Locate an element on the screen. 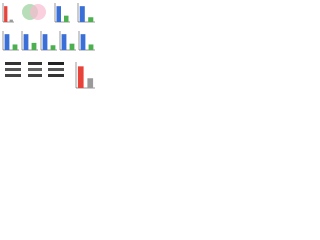 This screenshot has width=320, height=240. venn-diagram is located at coordinates (34, 12).